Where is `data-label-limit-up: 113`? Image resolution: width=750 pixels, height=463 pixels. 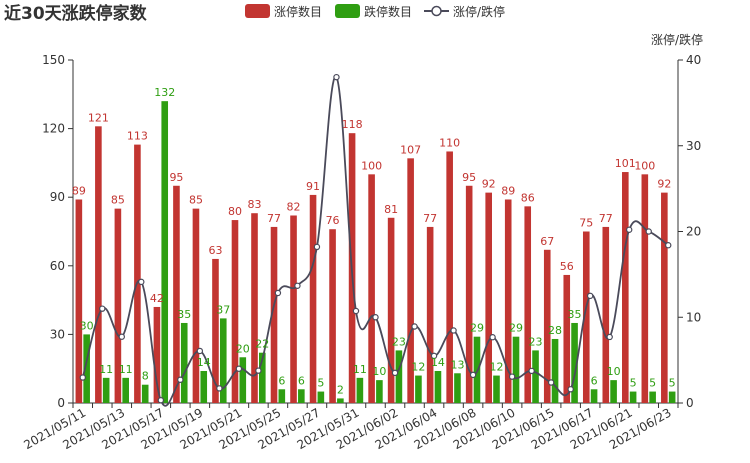
data-label-limit-up: 113 is located at coordinates (137, 136).